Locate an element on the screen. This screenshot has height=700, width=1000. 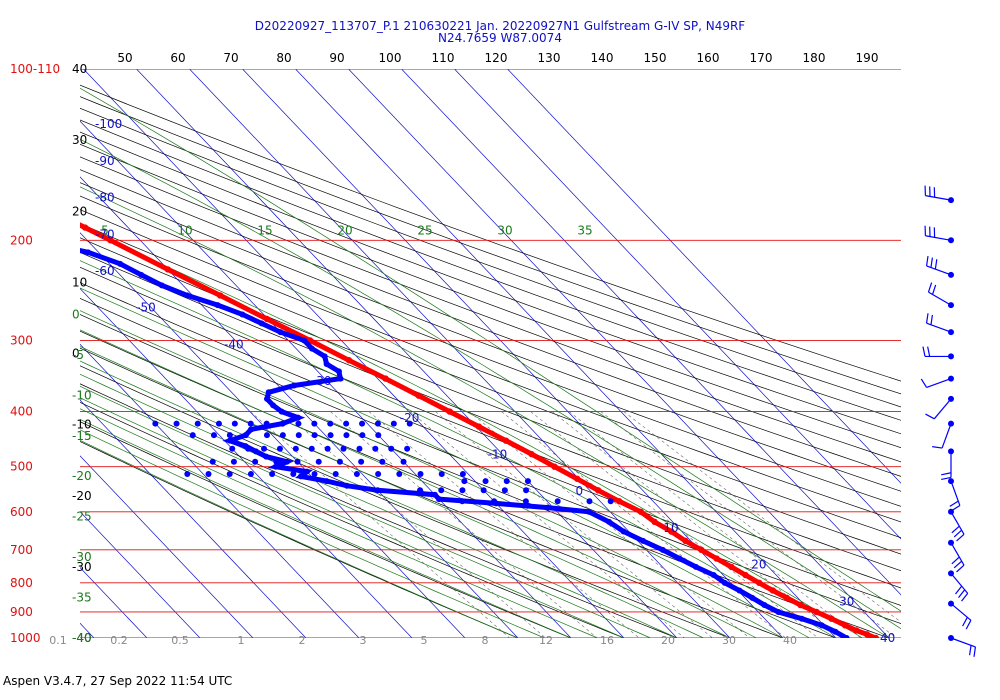
mixing-ratio-label: 5 is located at coordinates (424, 640).